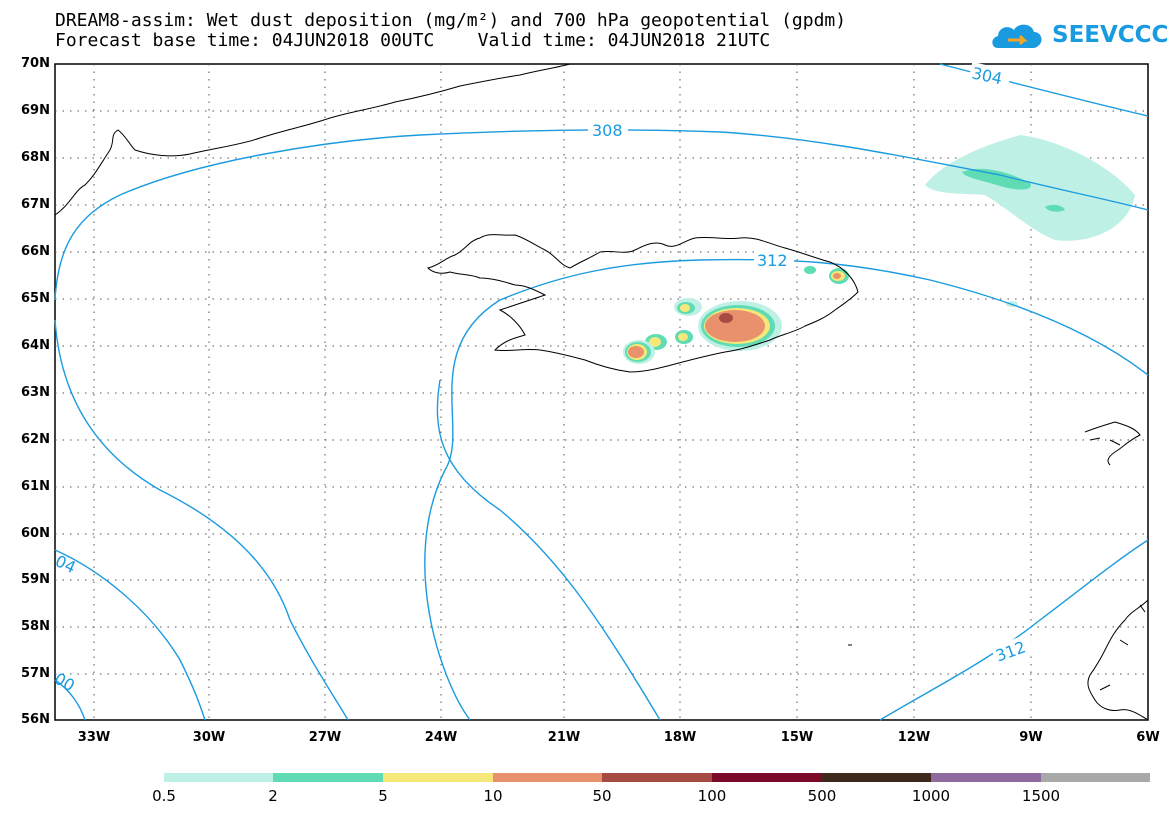  I want to click on cloud-icon, so click(1017, 36).